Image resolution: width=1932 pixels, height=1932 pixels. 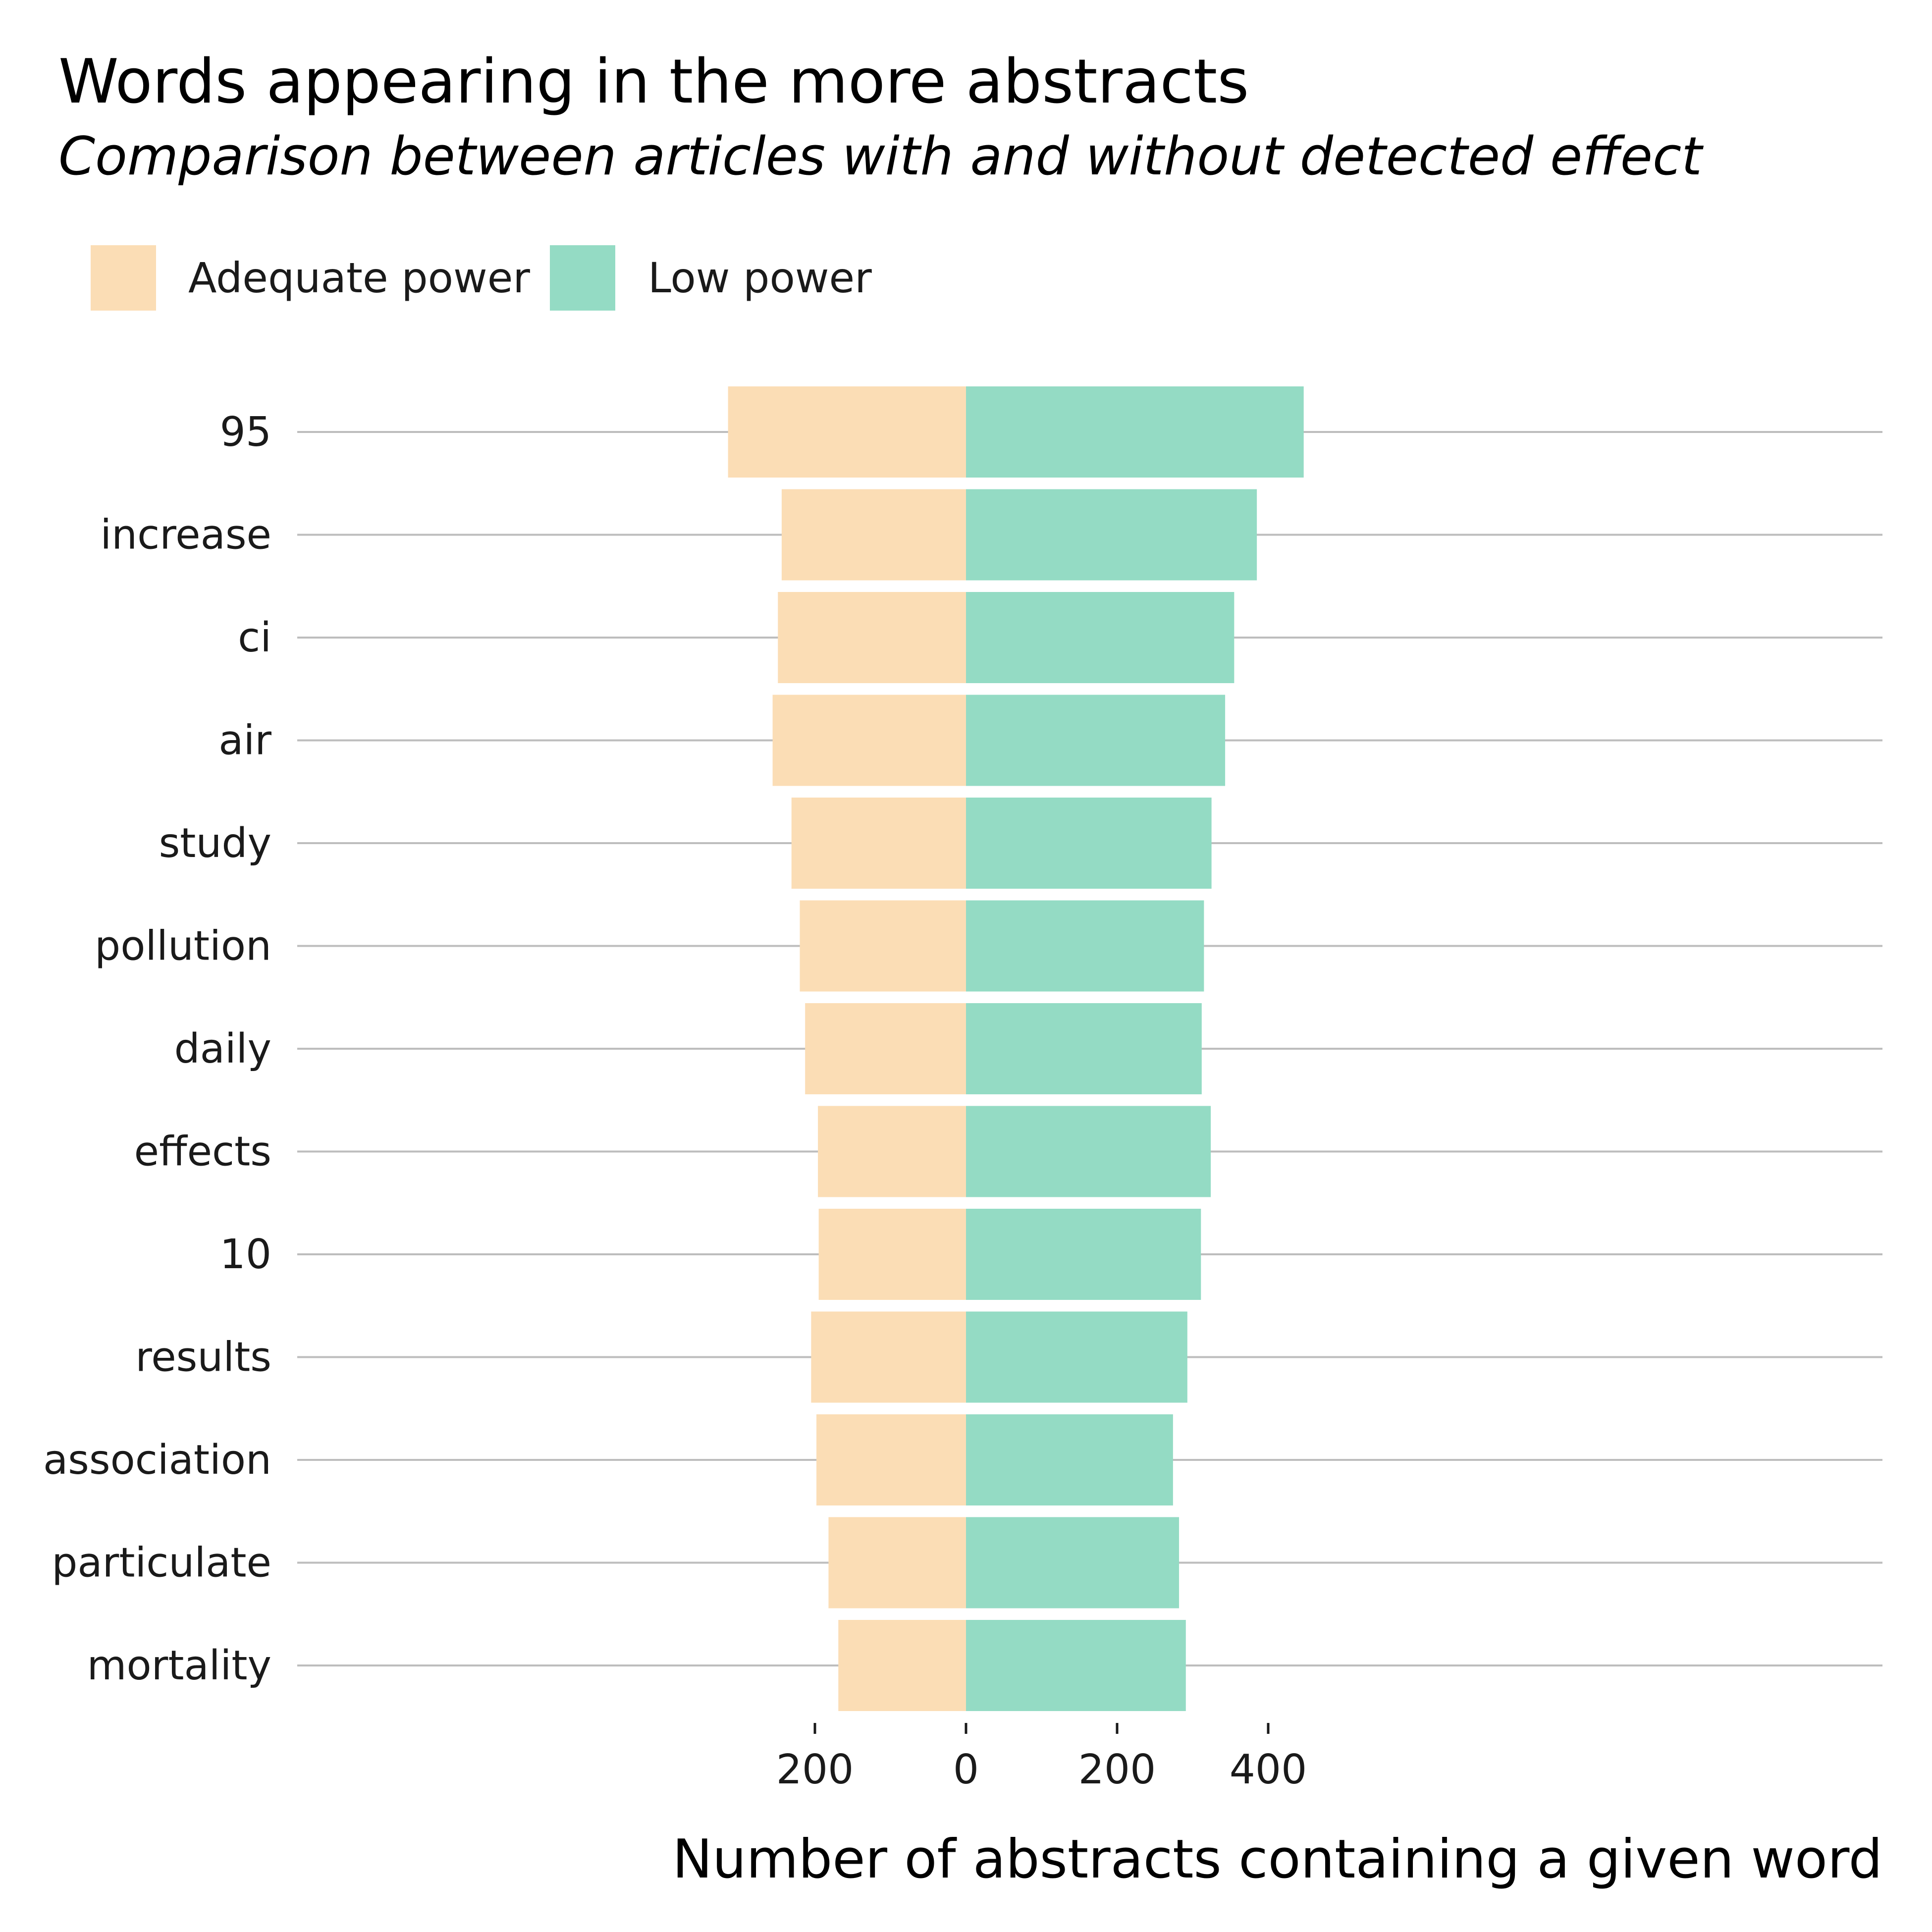 What do you see at coordinates (359, 278) in the screenshot?
I see `legend-label: Adequate power` at bounding box center [359, 278].